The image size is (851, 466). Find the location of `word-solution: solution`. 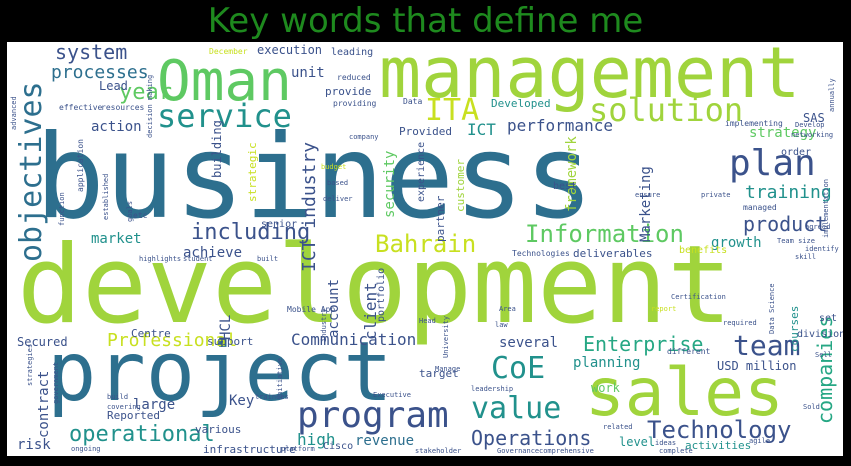

word-solution: solution is located at coordinates (666, 110).